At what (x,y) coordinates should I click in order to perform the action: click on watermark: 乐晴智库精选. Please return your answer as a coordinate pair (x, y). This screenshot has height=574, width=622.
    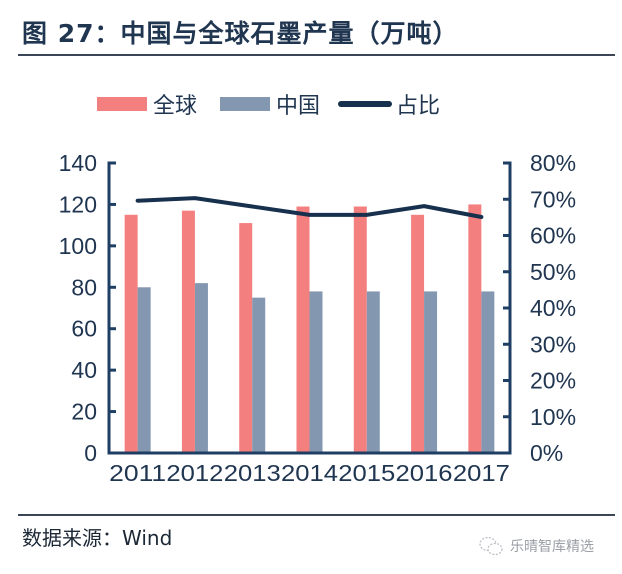
    Looking at the image, I should click on (536, 546).